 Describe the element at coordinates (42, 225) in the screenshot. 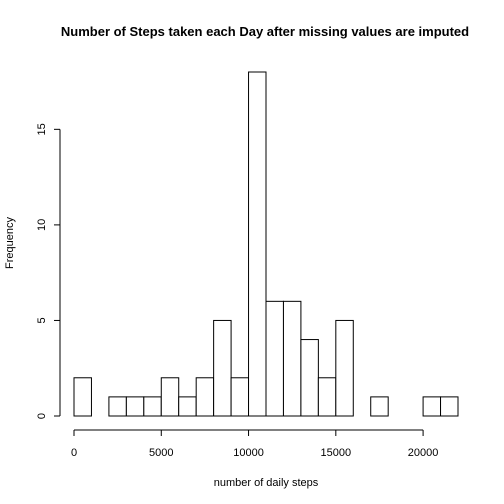

I see `y-tick-label-2: 10` at that location.